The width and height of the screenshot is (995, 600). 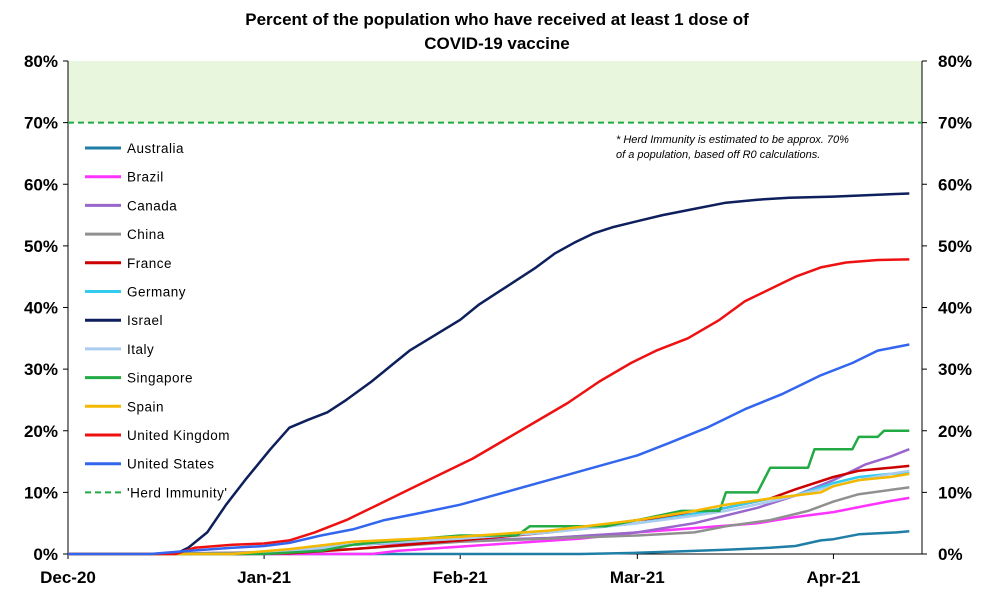 What do you see at coordinates (955, 184) in the screenshot?
I see `y-tick-label-right: 60%` at bounding box center [955, 184].